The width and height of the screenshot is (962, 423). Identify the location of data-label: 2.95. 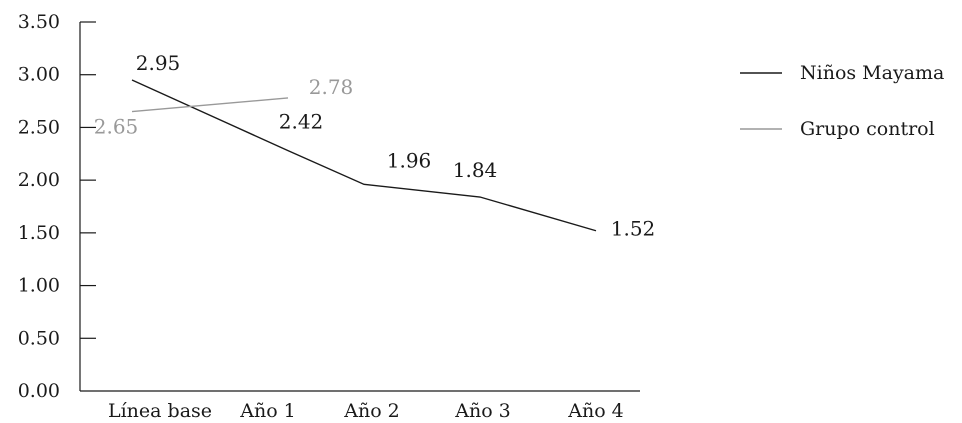
(158, 63).